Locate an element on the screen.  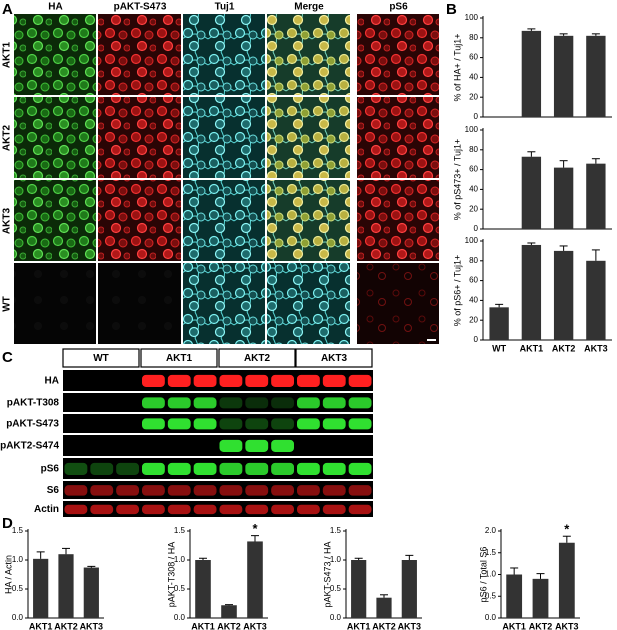
group-label: AKT1 is located at coordinates (179, 358).